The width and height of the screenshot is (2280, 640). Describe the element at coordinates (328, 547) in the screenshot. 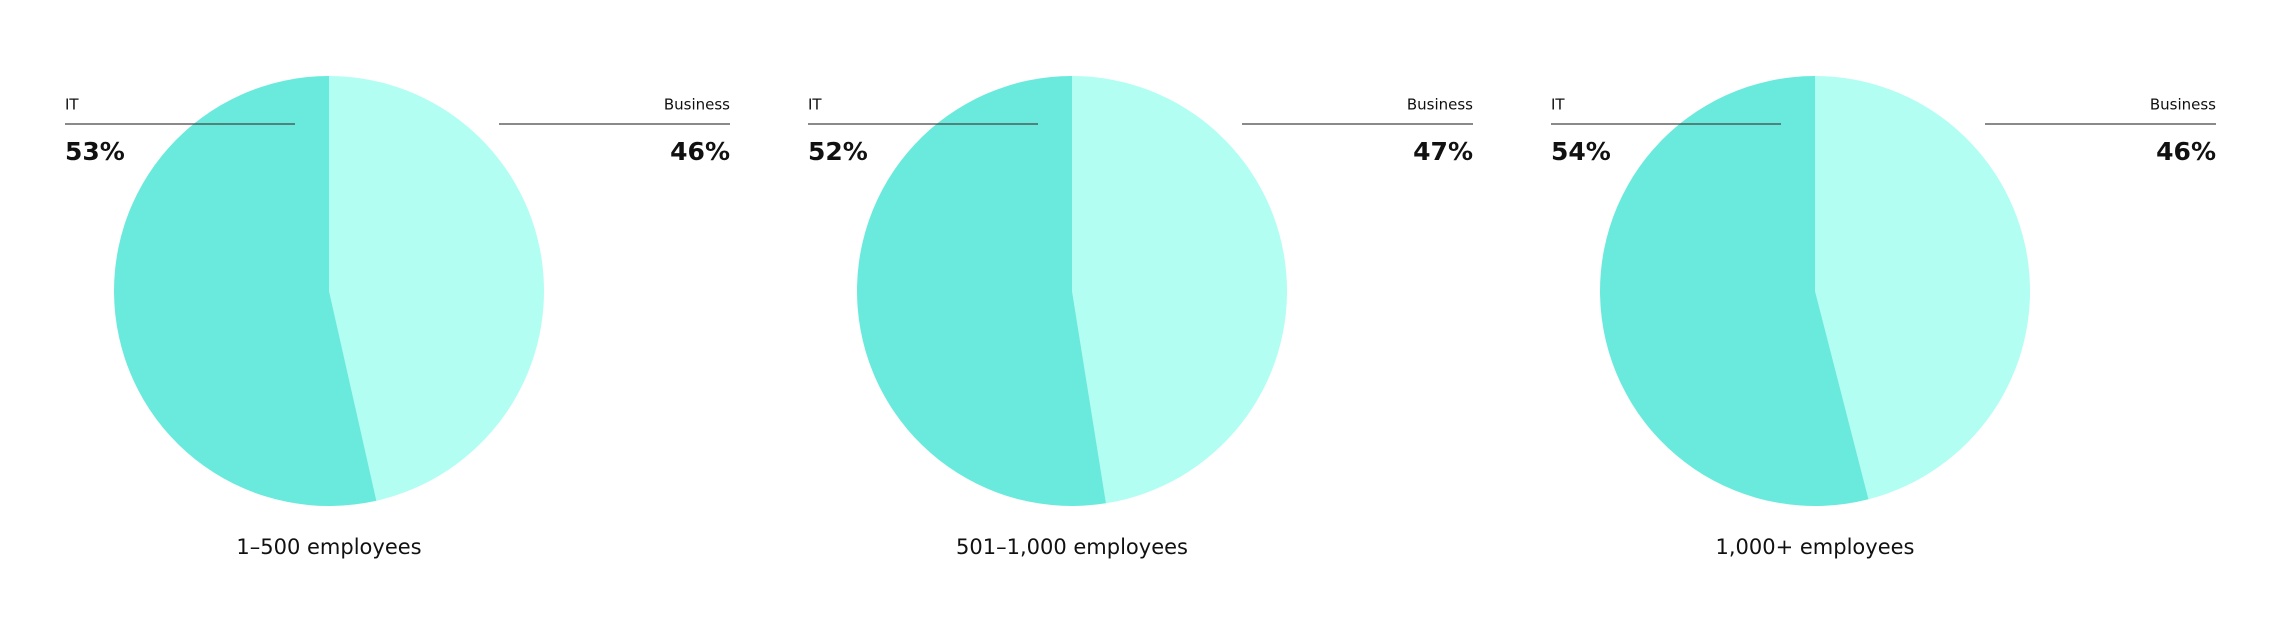

I see `chart-title: 1–500 employees` at that location.